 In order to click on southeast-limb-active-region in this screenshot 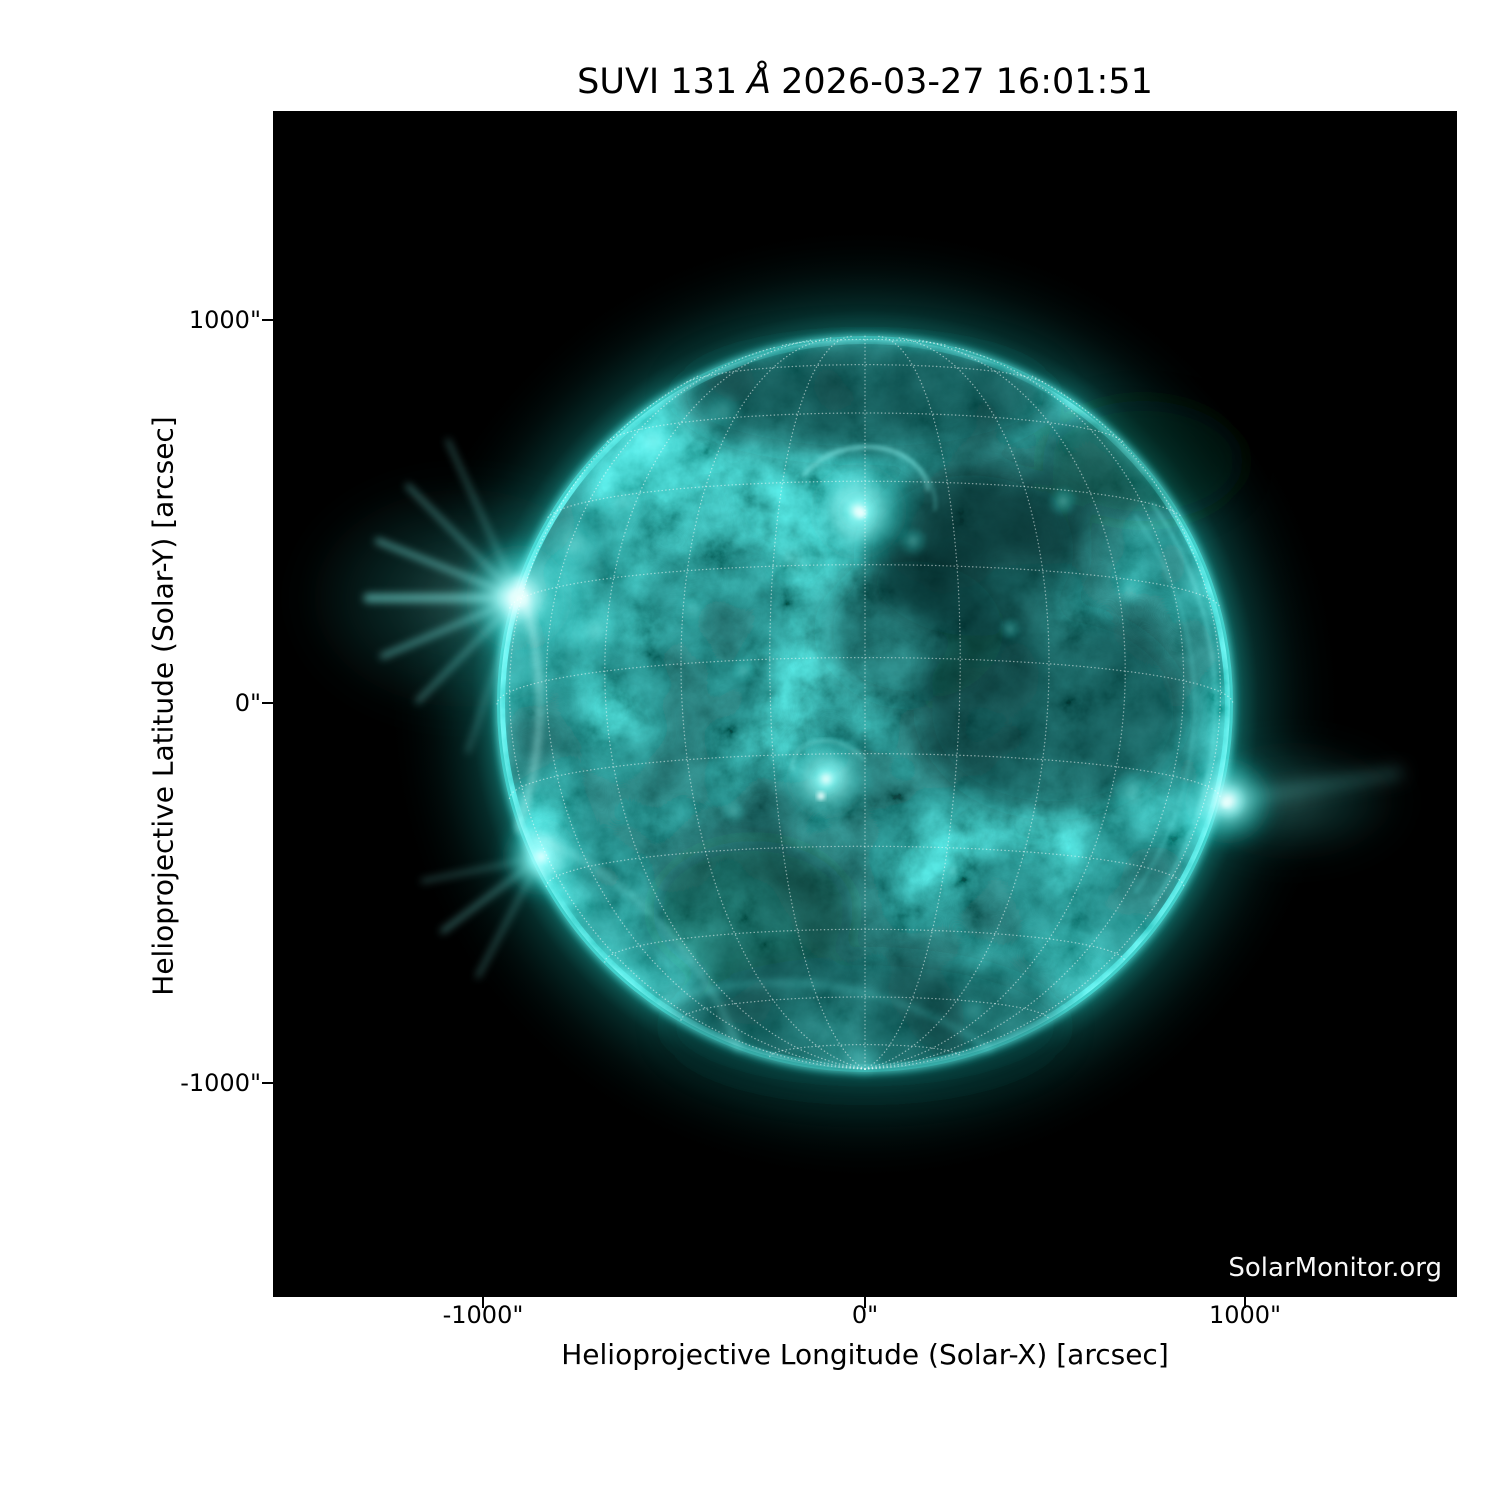, I will do `click(502, 896)`.